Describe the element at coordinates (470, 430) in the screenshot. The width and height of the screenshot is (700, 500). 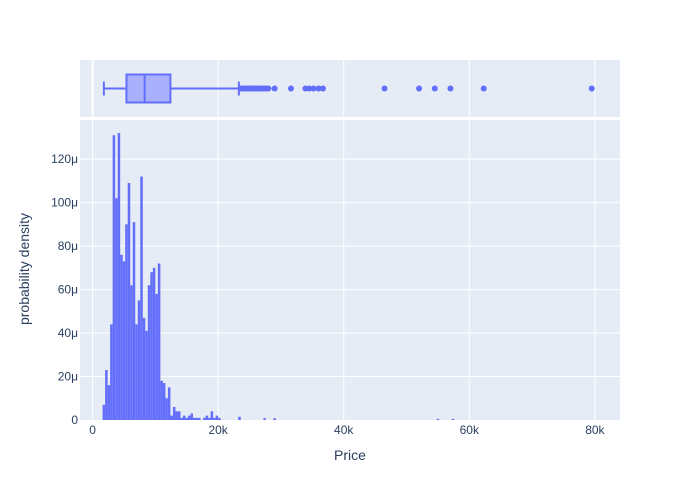
I see `x-tick-label: 60k` at that location.